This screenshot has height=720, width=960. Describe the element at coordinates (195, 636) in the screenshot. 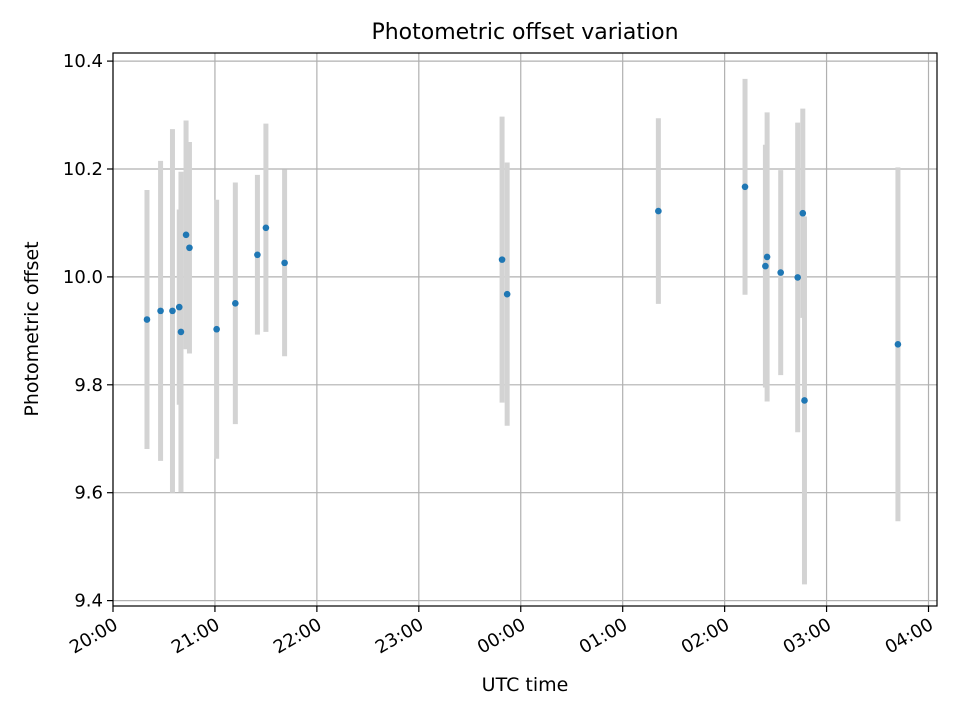

I see `x-tick-label: 21:00` at that location.